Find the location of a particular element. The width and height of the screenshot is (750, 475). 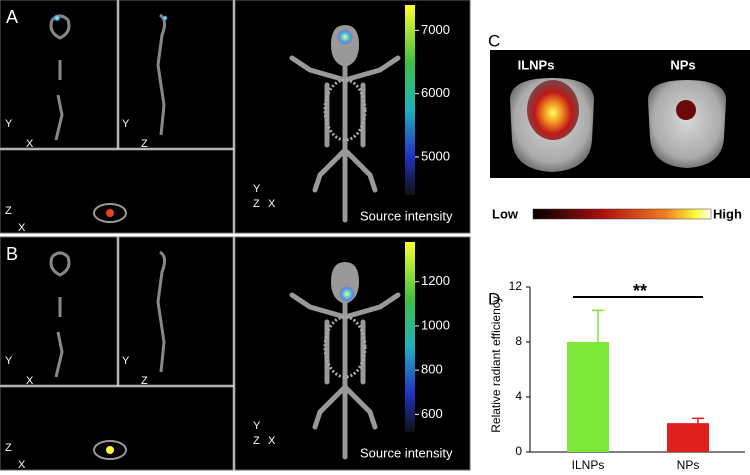

significance-mark: ** is located at coordinates (640, 291).